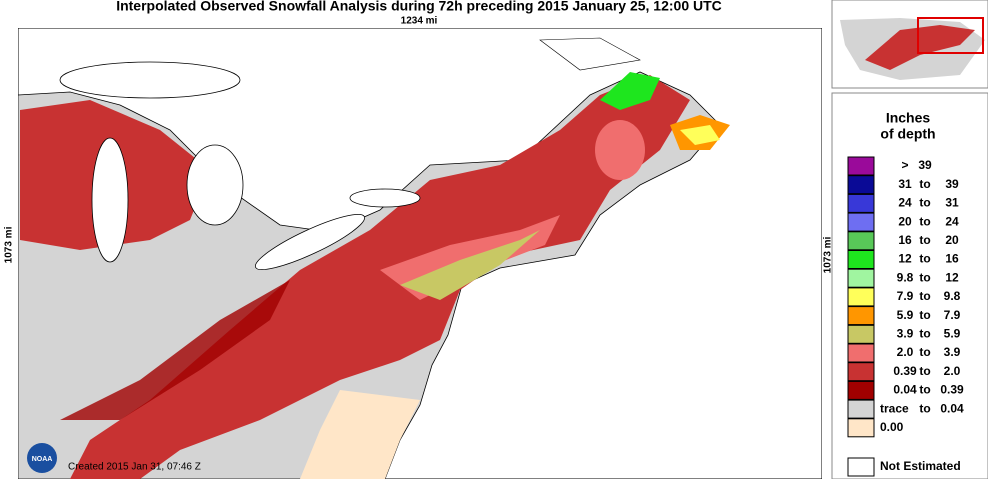 The width and height of the screenshot is (988, 479). What do you see at coordinates (904, 165) in the screenshot?
I see `legend-label: >` at bounding box center [904, 165].